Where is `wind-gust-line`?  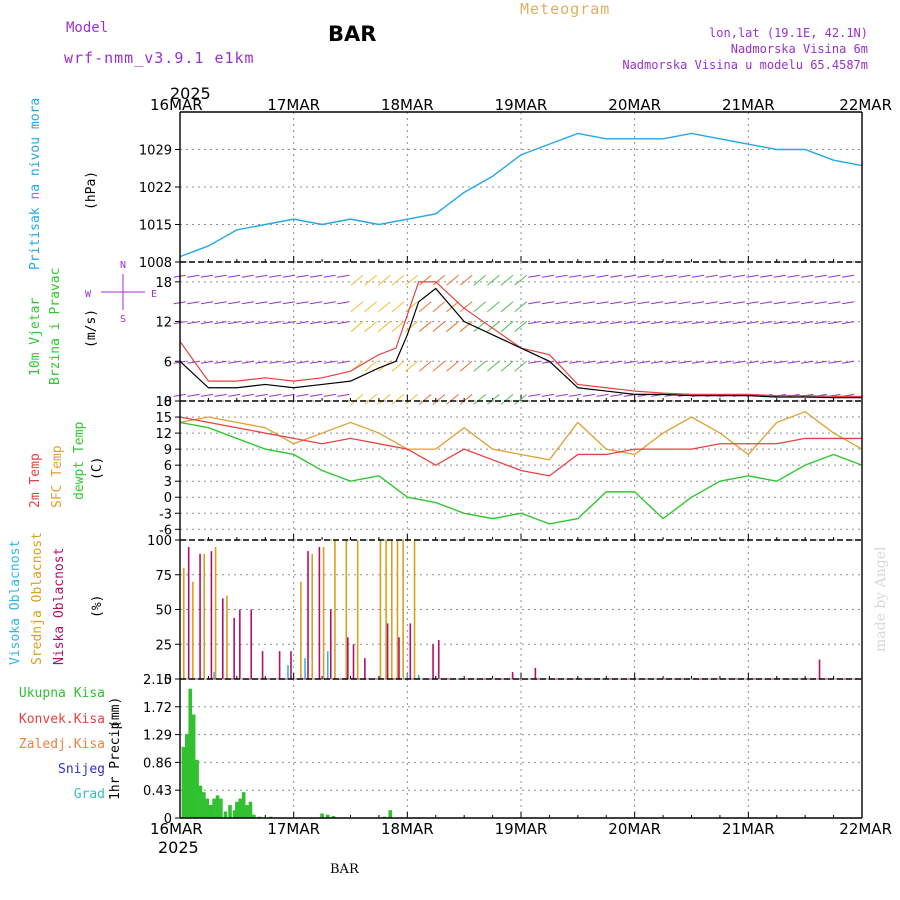 wind-gust-line is located at coordinates (520, 339).